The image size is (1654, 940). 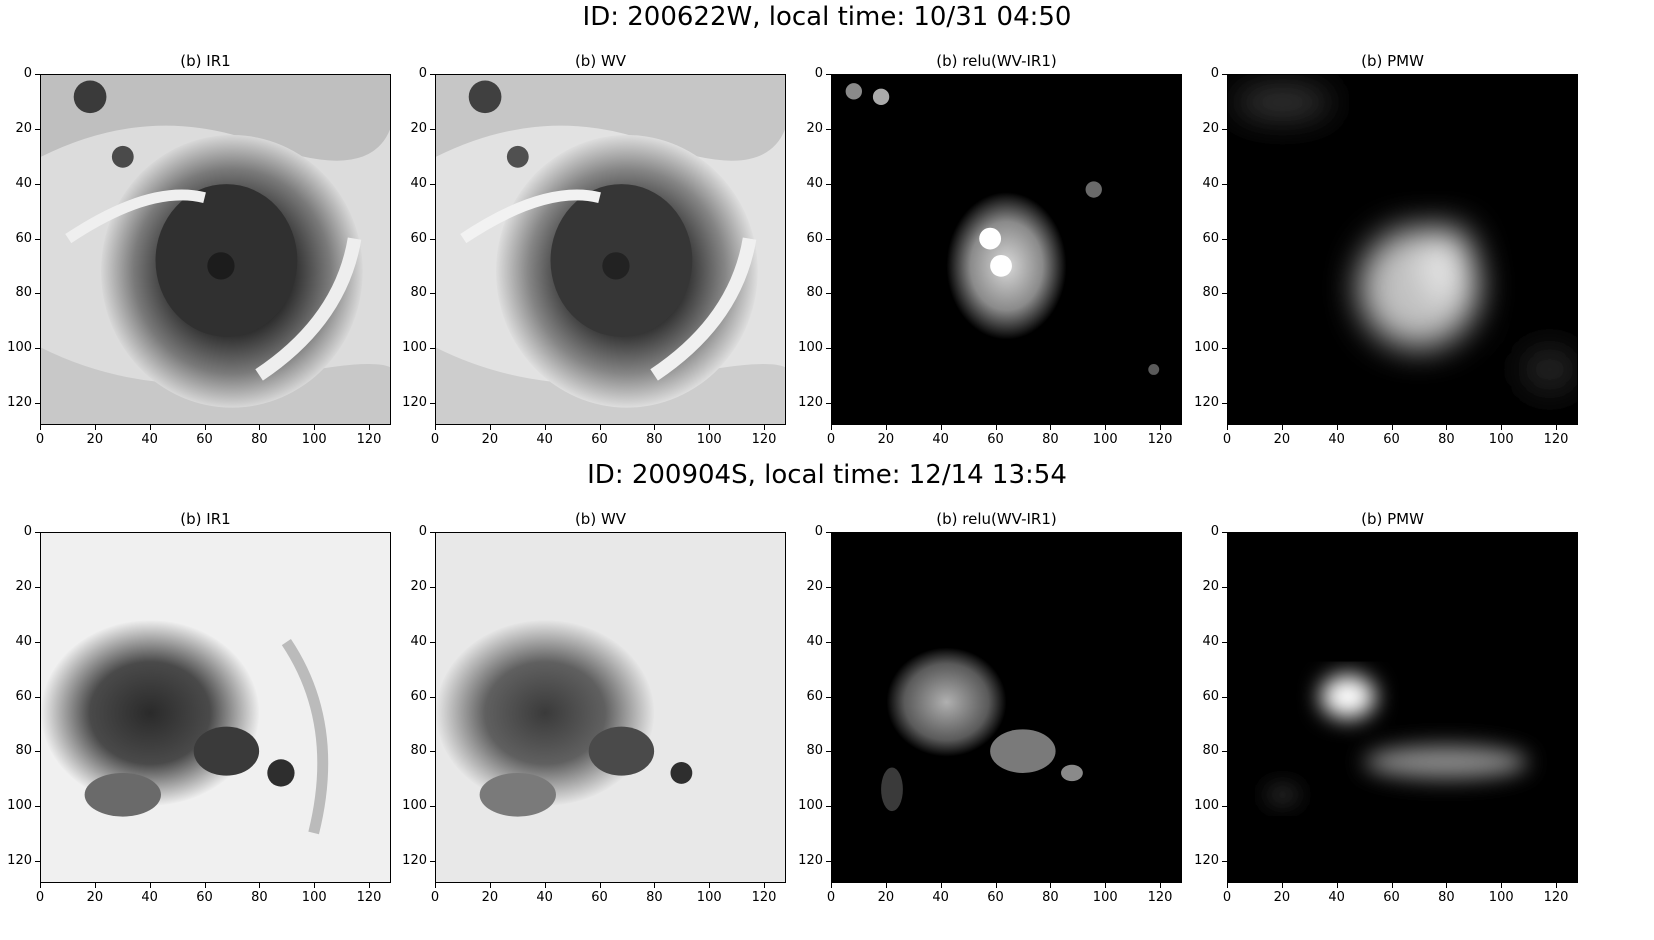 I want to click on row-1-title: ID: 200622W, local time: 10/31 04:50, so click(x=827, y=17).